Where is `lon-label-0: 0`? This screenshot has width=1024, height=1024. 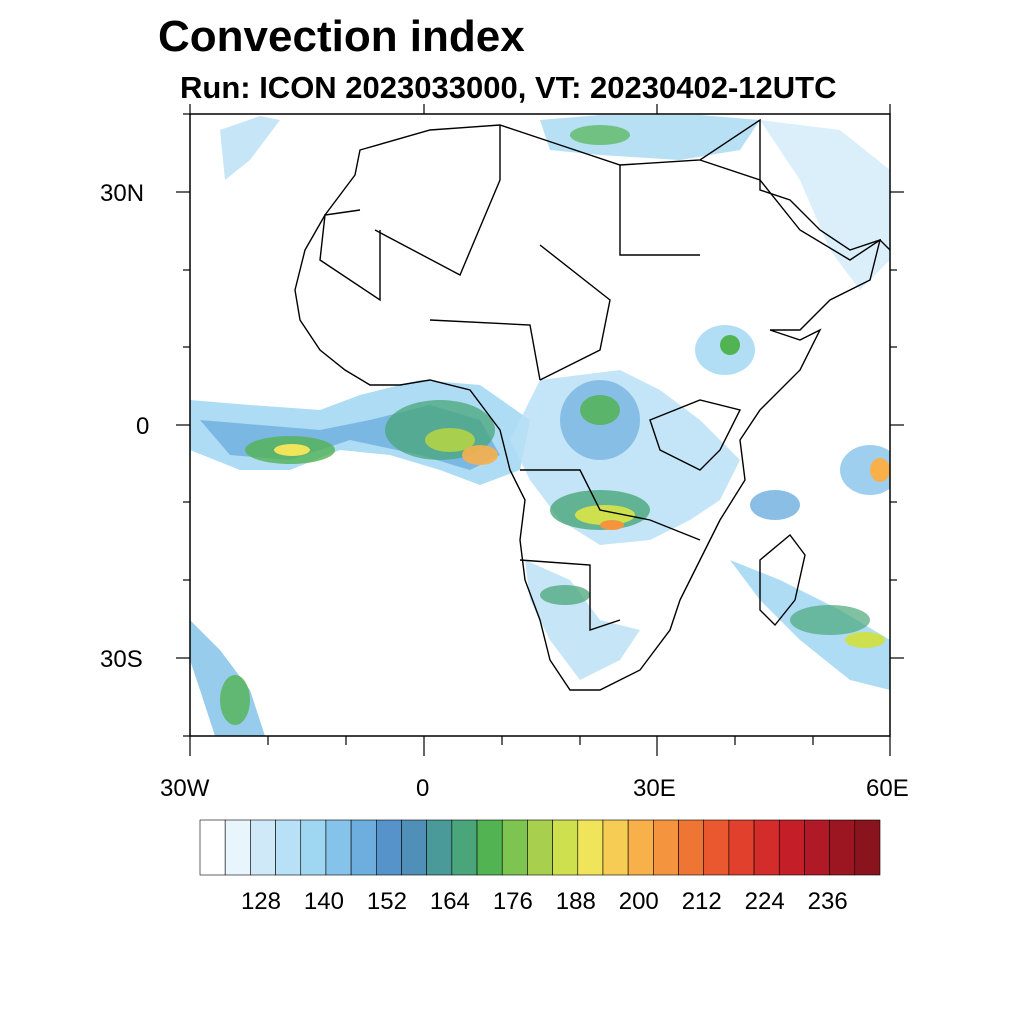
lon-label-0: 0 is located at coordinates (423, 788).